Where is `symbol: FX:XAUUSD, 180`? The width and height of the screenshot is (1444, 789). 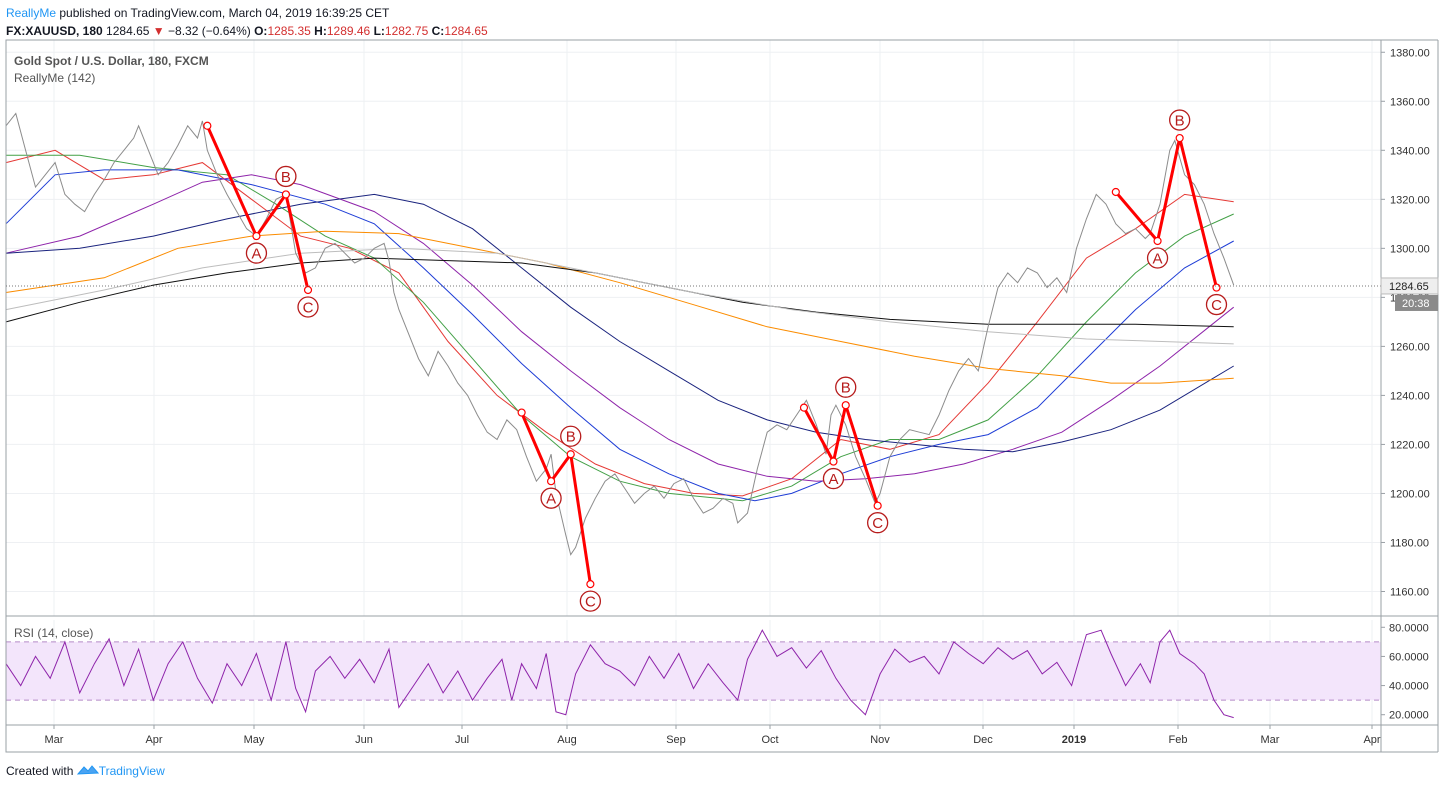
symbol: FX:XAUUSD, 180 is located at coordinates (54, 31).